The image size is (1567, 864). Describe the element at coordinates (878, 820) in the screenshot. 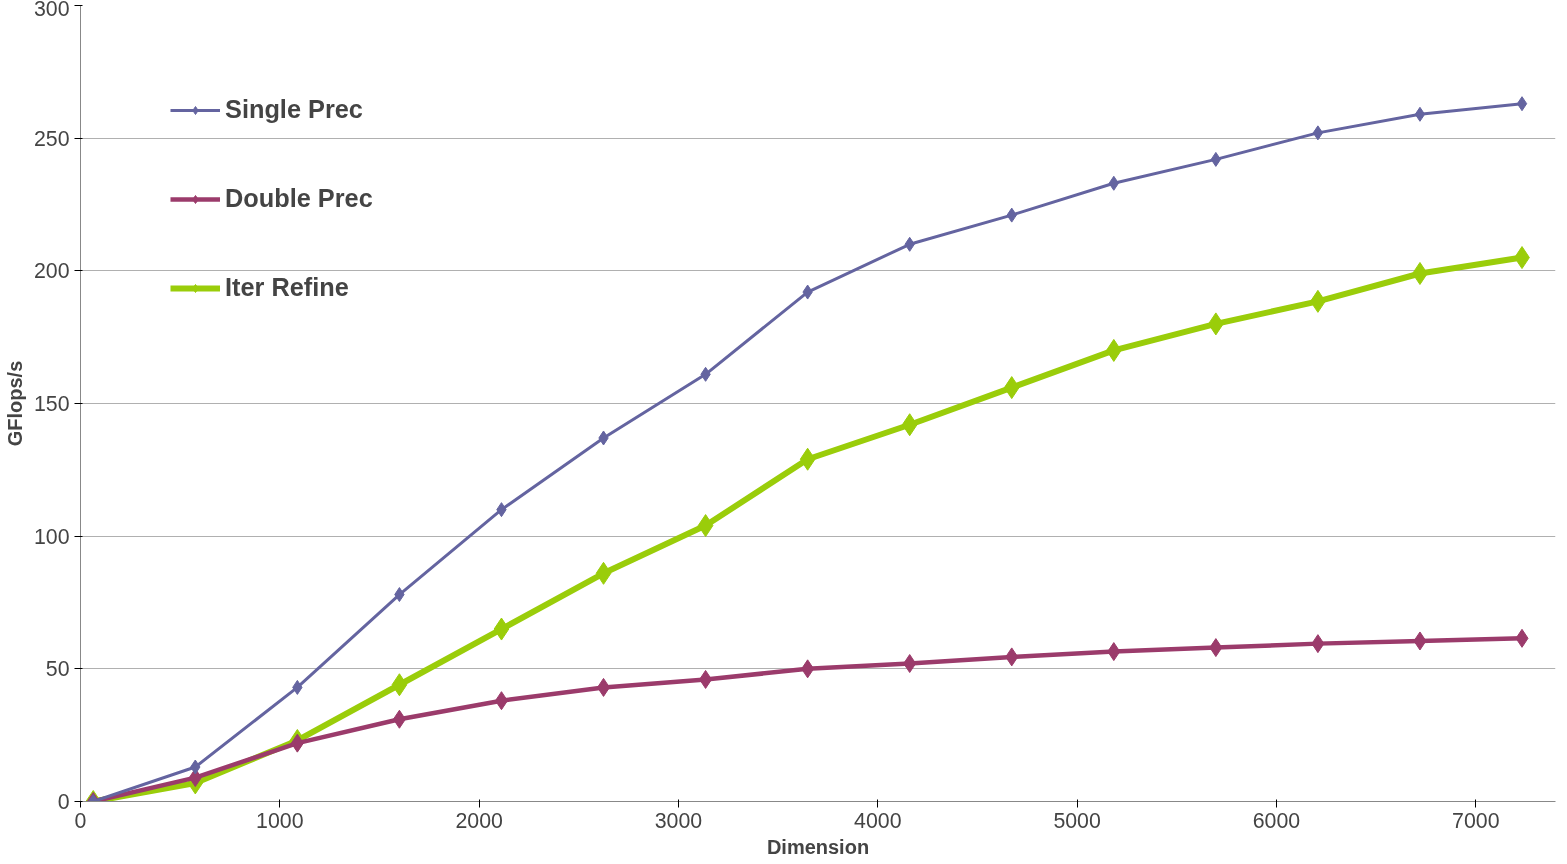

I see `x-tick-label: 4000` at that location.